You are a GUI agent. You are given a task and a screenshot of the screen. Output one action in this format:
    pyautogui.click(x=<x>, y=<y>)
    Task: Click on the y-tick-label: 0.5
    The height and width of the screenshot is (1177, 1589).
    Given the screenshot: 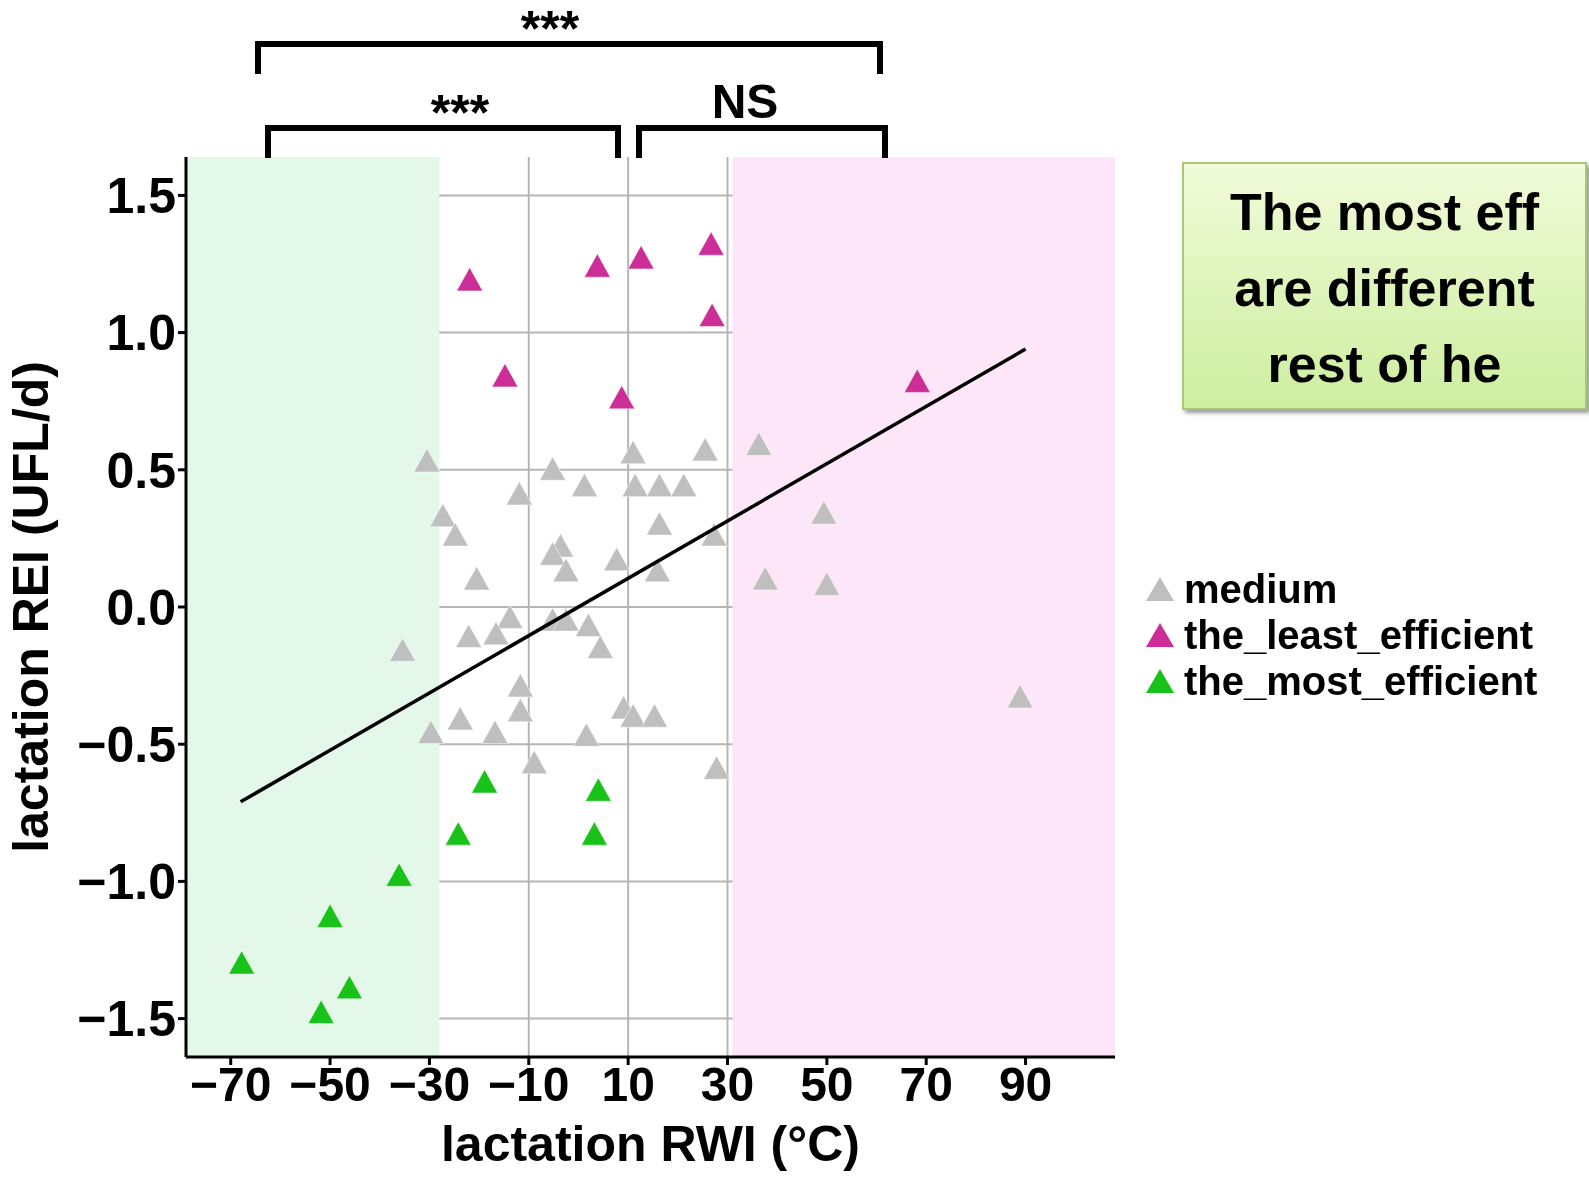 What is the action you would take?
    pyautogui.click(x=141, y=470)
    